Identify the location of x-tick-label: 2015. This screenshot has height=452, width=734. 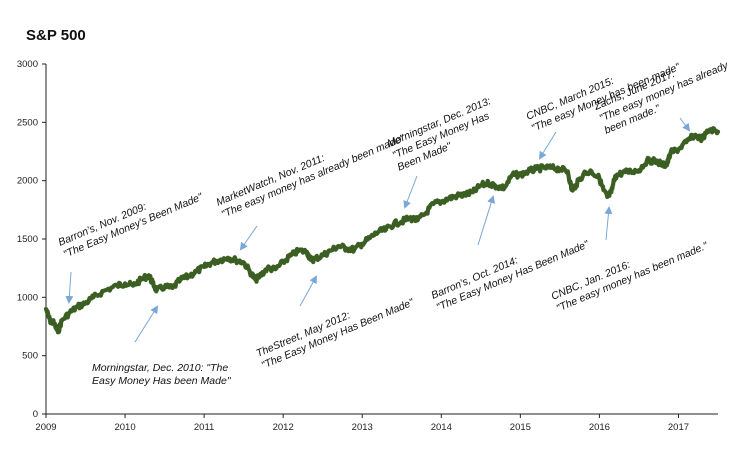
(520, 427).